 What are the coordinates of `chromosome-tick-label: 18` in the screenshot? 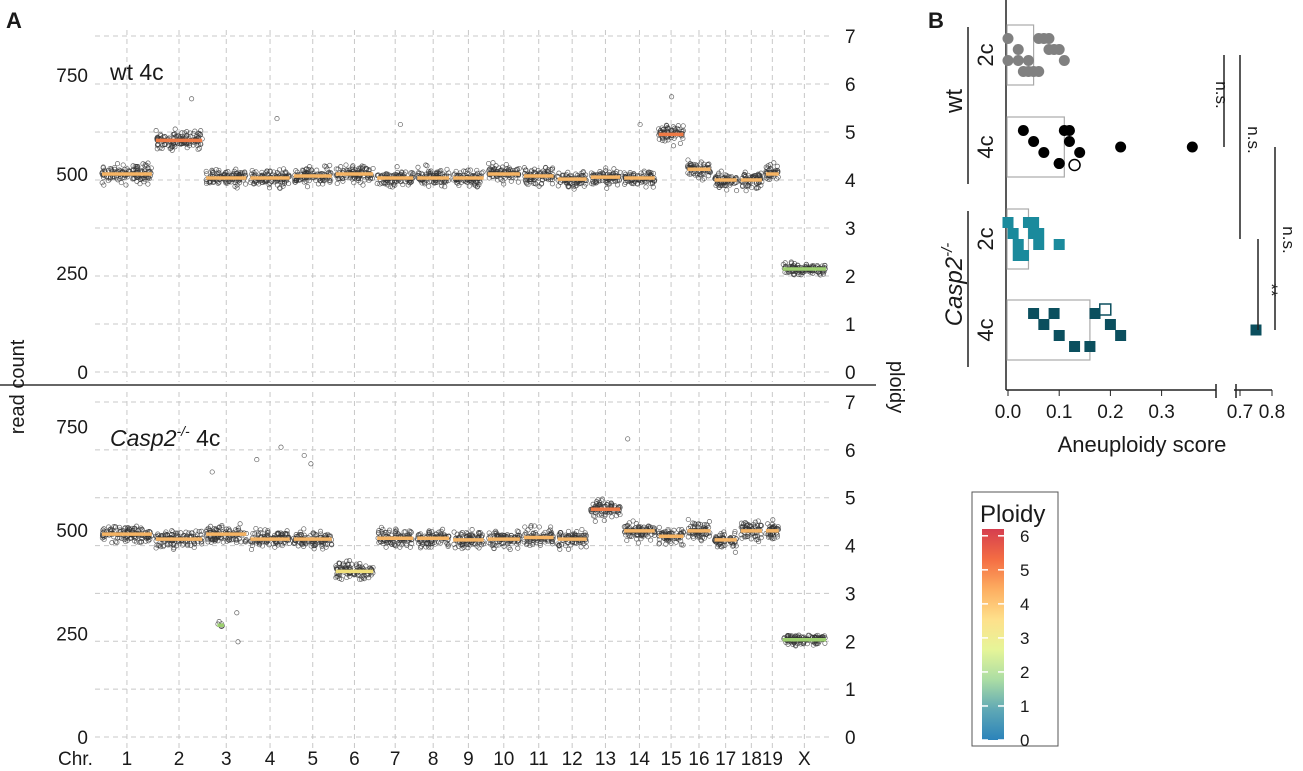 It's located at (751, 759).